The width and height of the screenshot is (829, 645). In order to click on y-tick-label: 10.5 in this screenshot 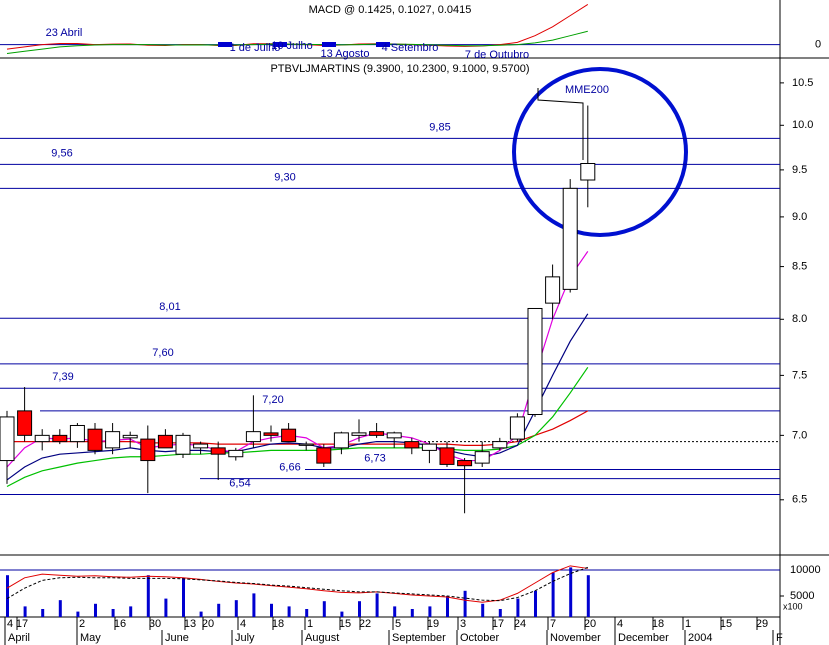, I will do `click(802, 83)`.